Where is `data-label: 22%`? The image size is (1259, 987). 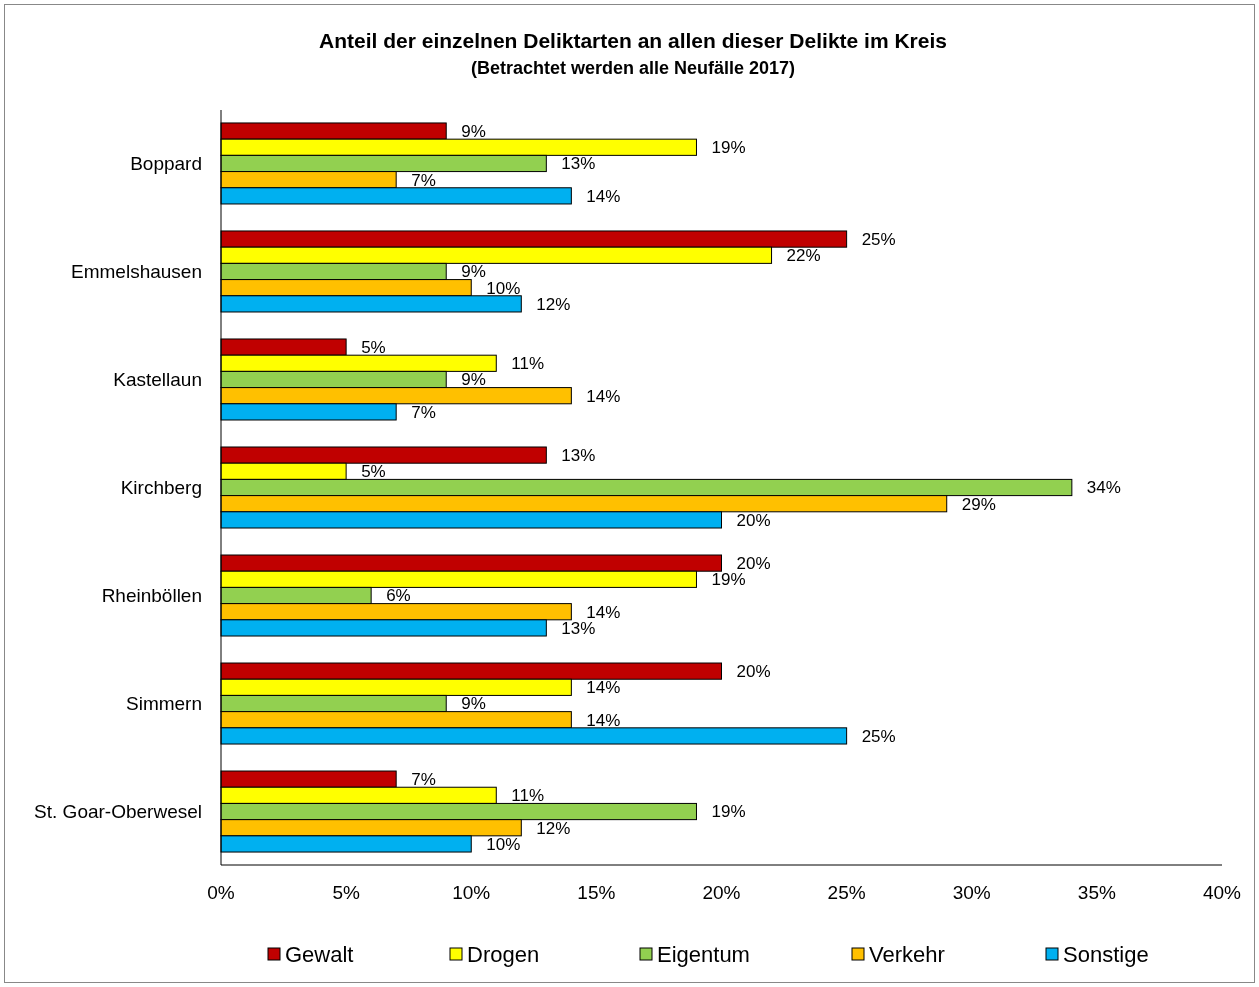
data-label: 22% is located at coordinates (803, 256).